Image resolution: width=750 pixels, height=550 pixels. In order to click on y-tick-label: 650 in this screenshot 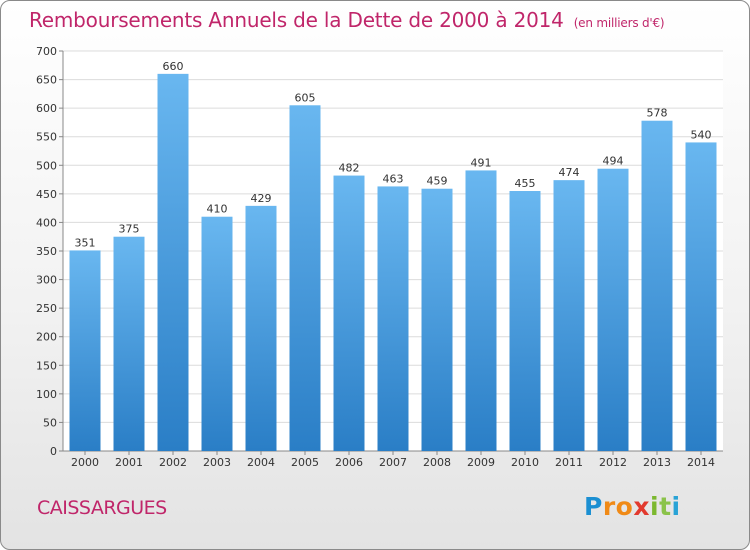, I will do `click(46, 80)`.